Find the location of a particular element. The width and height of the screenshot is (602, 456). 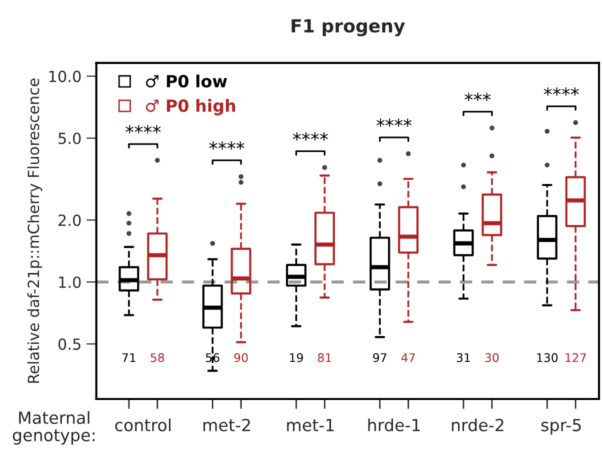

annotation: 19 is located at coordinates (296, 357).